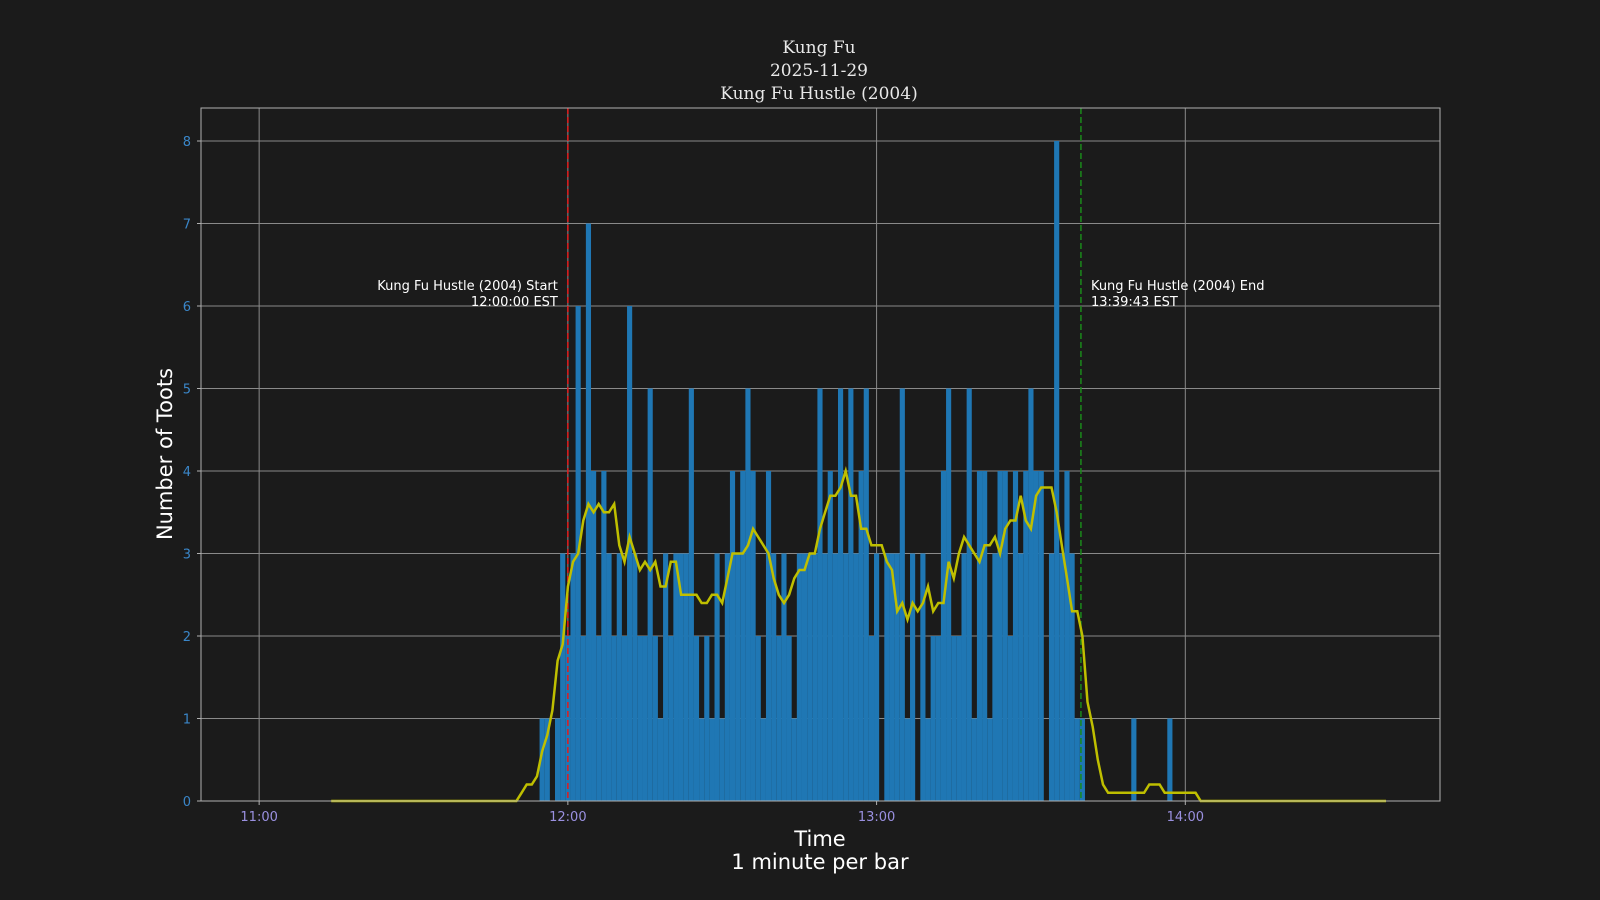 The image size is (1600, 900). I want to click on end-time: 13:39:43 EST, so click(1134, 302).